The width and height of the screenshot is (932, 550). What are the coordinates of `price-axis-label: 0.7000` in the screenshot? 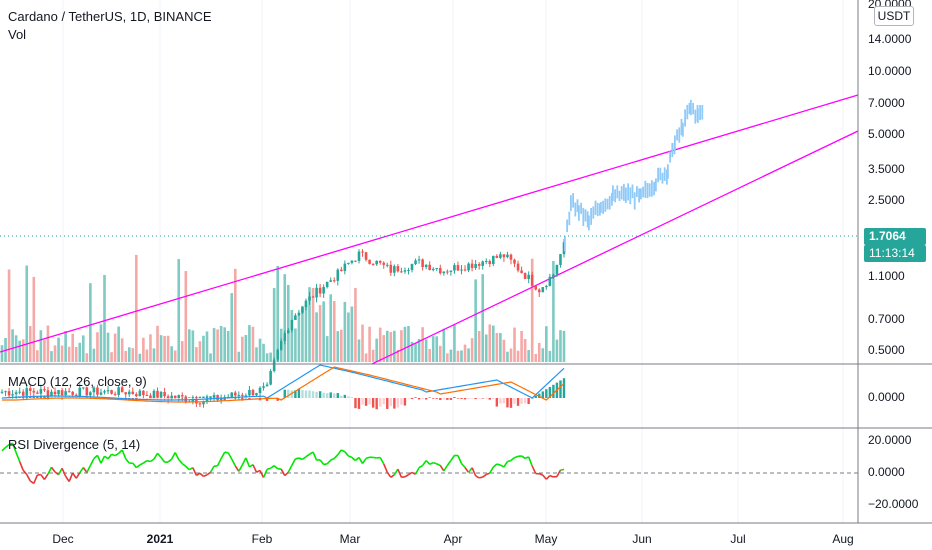 It's located at (886, 319).